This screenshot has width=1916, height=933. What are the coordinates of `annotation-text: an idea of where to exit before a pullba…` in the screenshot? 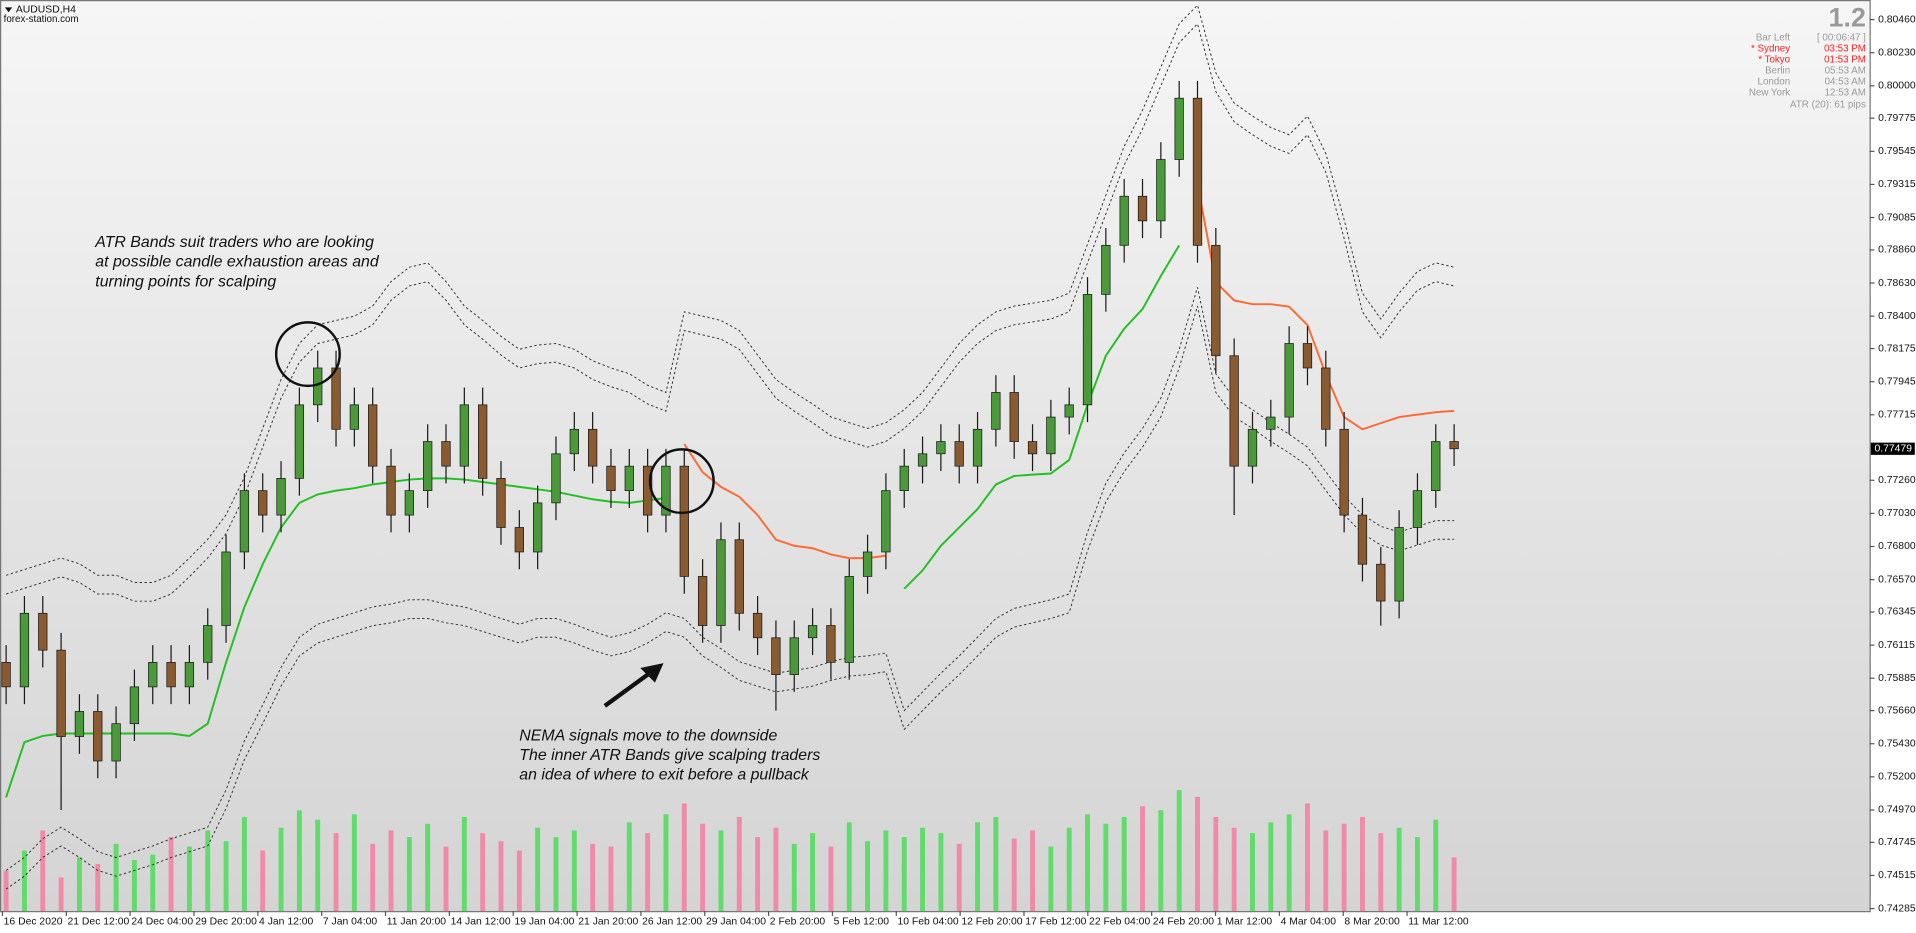 It's located at (664, 775).